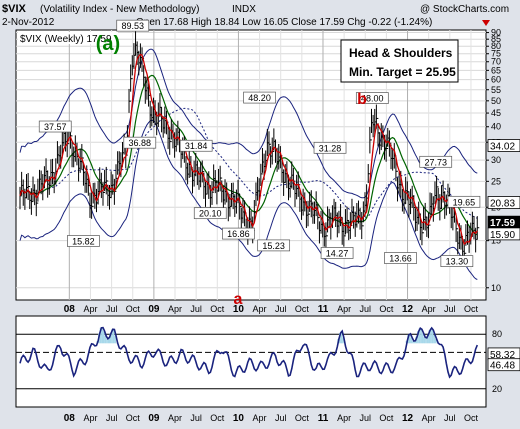 This screenshot has height=429, width=520. What do you see at coordinates (330, 148) in the screenshot?
I see `price-label: 31.28` at bounding box center [330, 148].